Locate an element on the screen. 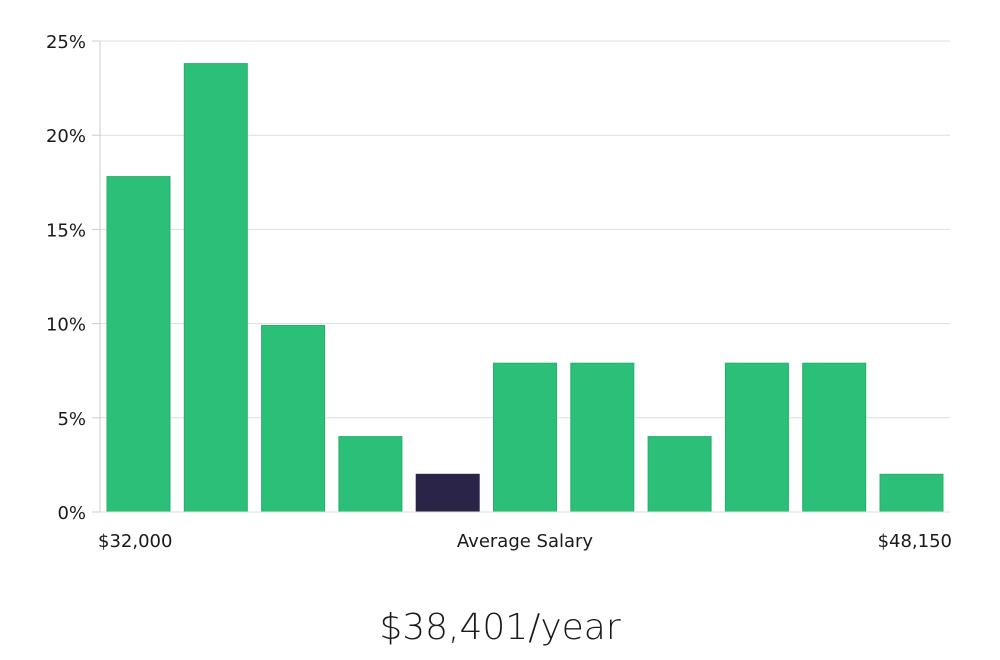 This screenshot has height=660, width=1000. x-center-label: Average Salary is located at coordinates (525, 541).